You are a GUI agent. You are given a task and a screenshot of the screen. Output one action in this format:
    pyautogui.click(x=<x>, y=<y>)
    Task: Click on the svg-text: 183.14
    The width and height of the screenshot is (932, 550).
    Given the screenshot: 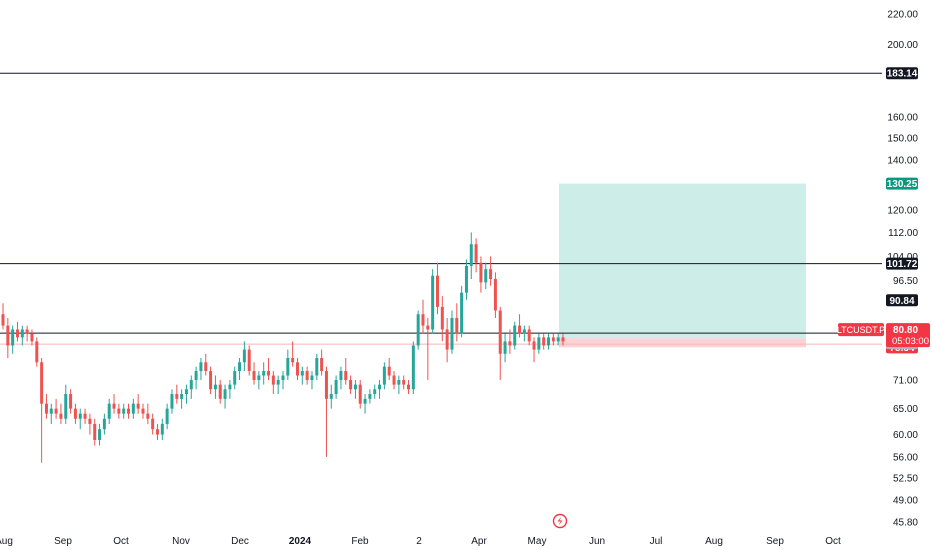 What is the action you would take?
    pyautogui.click(x=902, y=74)
    